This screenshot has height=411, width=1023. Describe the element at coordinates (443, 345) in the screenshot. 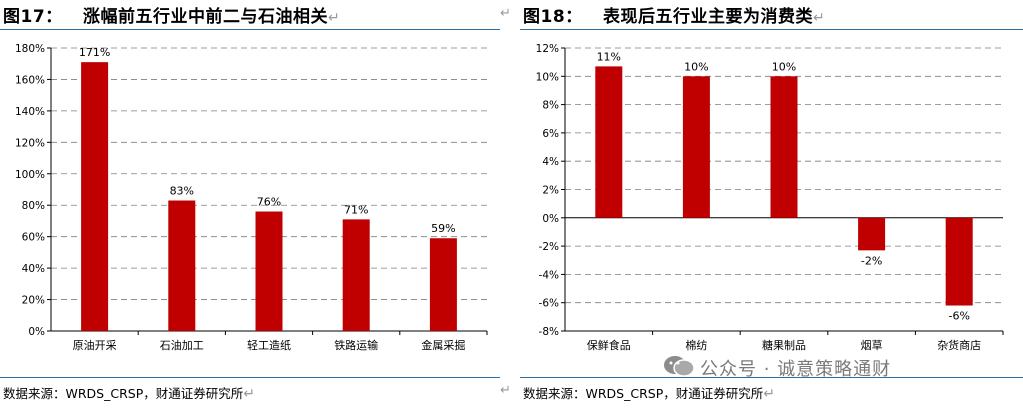

I see `category-label: 金属采掘` at that location.